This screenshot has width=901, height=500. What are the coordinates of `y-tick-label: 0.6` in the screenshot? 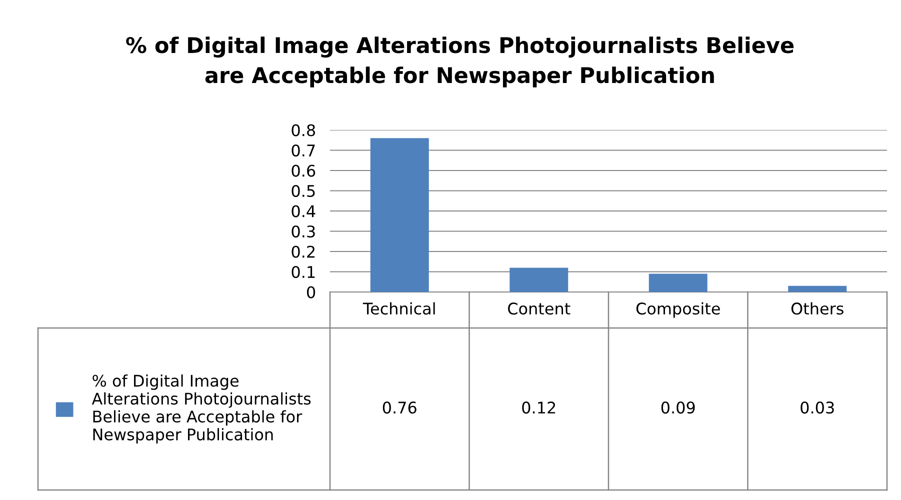 It's located at (304, 170).